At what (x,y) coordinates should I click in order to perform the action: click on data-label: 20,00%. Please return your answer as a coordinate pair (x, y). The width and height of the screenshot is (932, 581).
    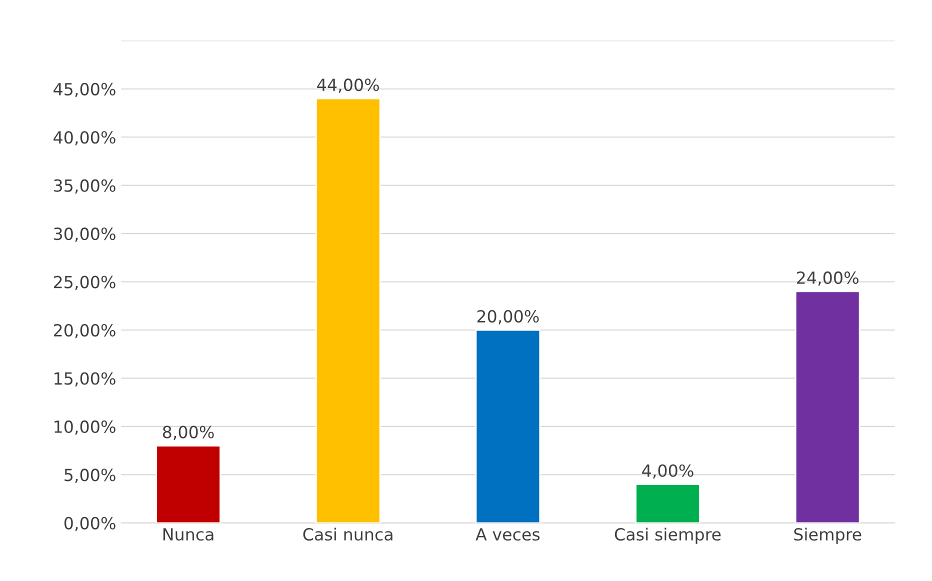
    Looking at the image, I should click on (508, 317).